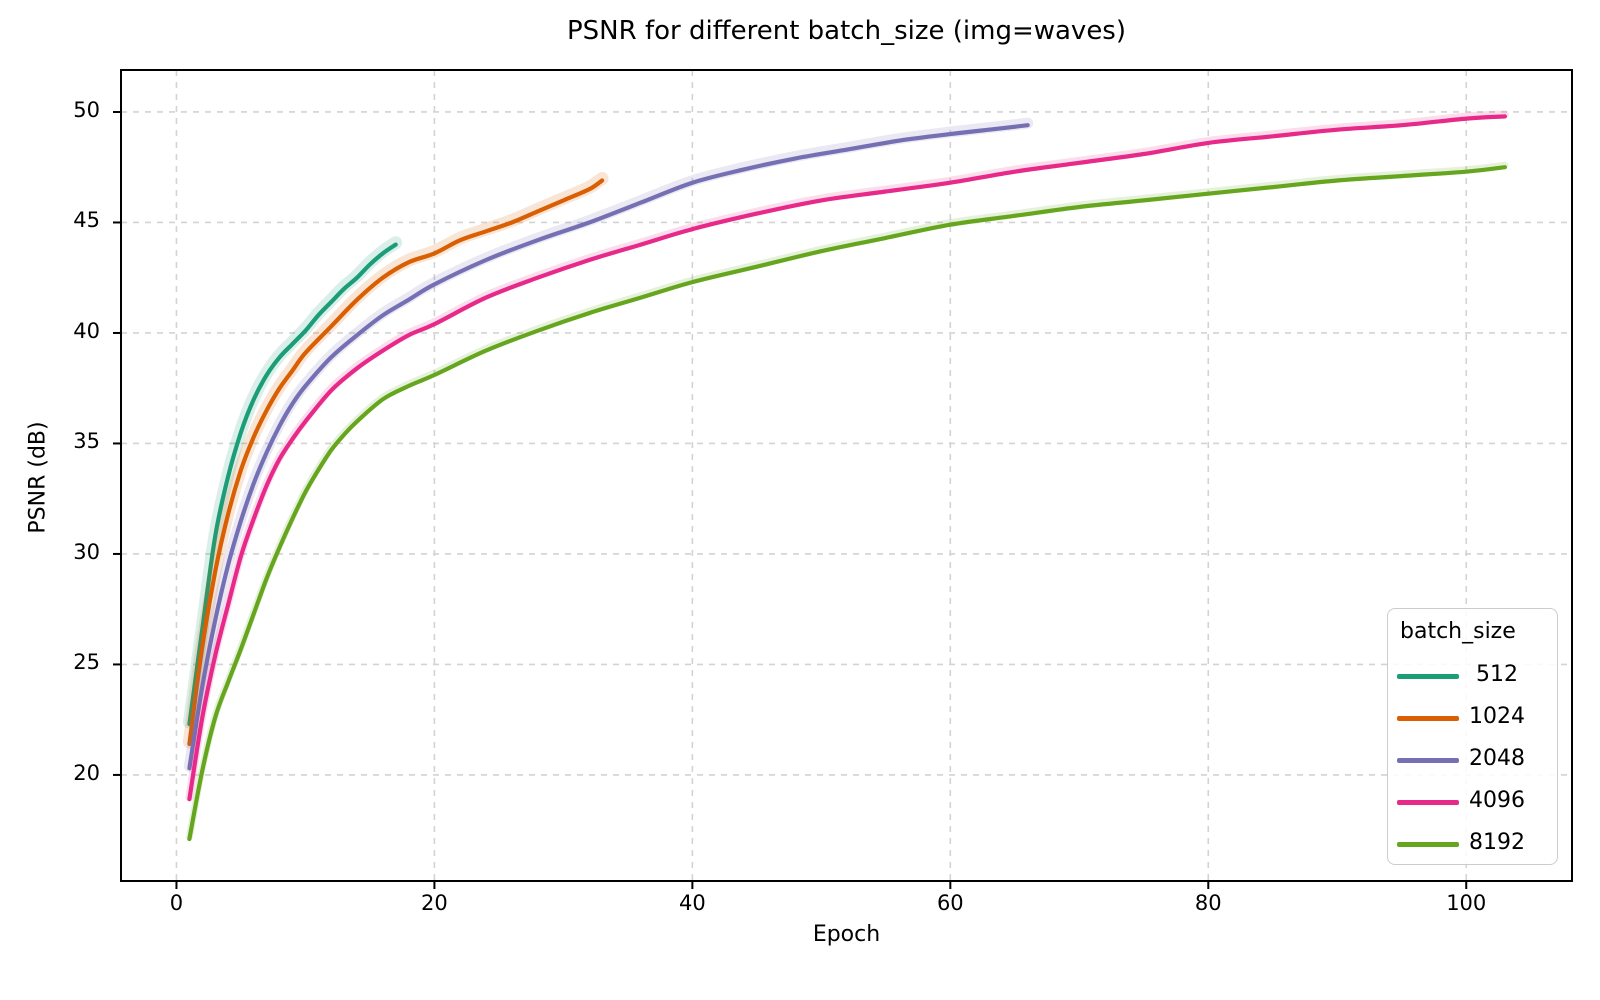 This screenshot has width=1600, height=1000. Describe the element at coordinates (846, 934) in the screenshot. I see `x-axis-label: Epoch` at that location.